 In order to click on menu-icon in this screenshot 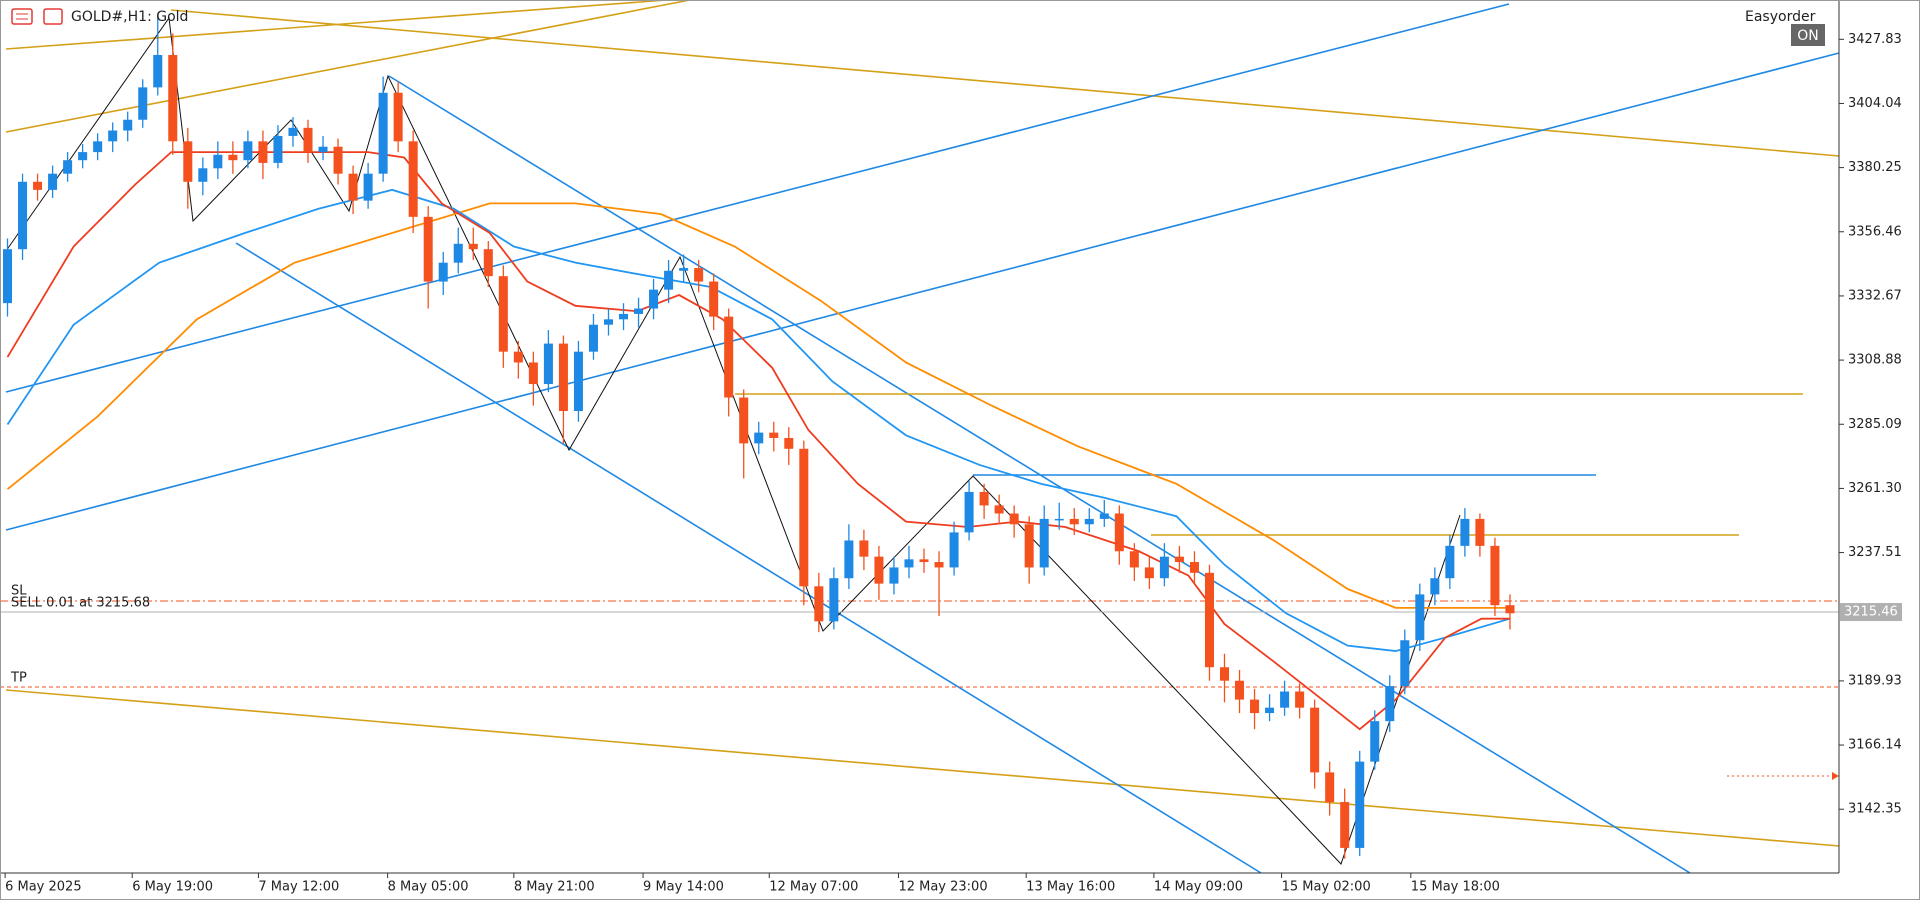, I will do `click(22, 16)`.